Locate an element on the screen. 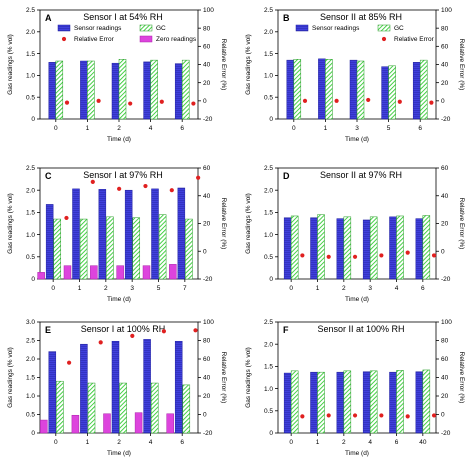  y2-tick-label: 100 is located at coordinates (446, 322).